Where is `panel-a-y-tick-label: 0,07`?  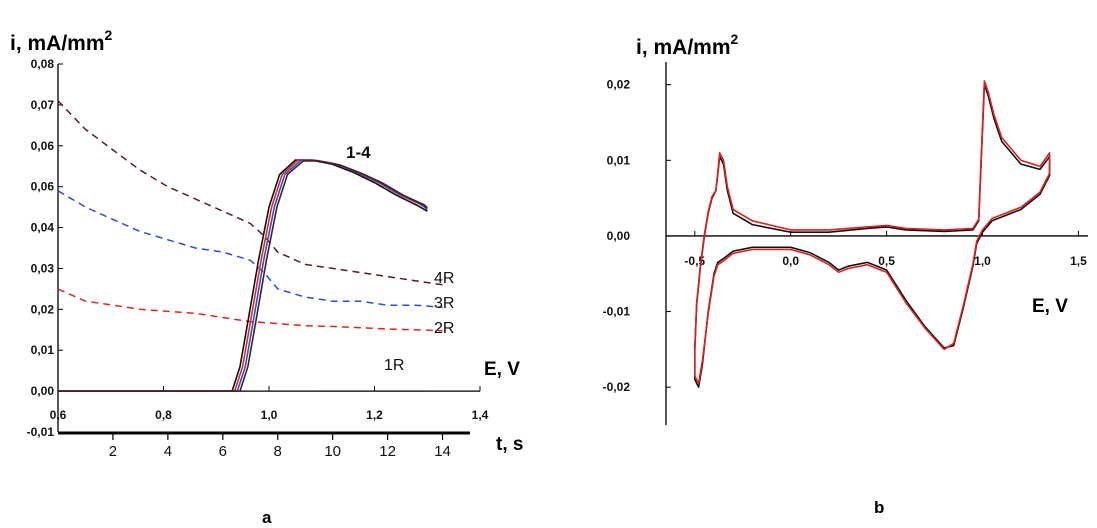 panel-a-y-tick-label: 0,07 is located at coordinates (43, 105).